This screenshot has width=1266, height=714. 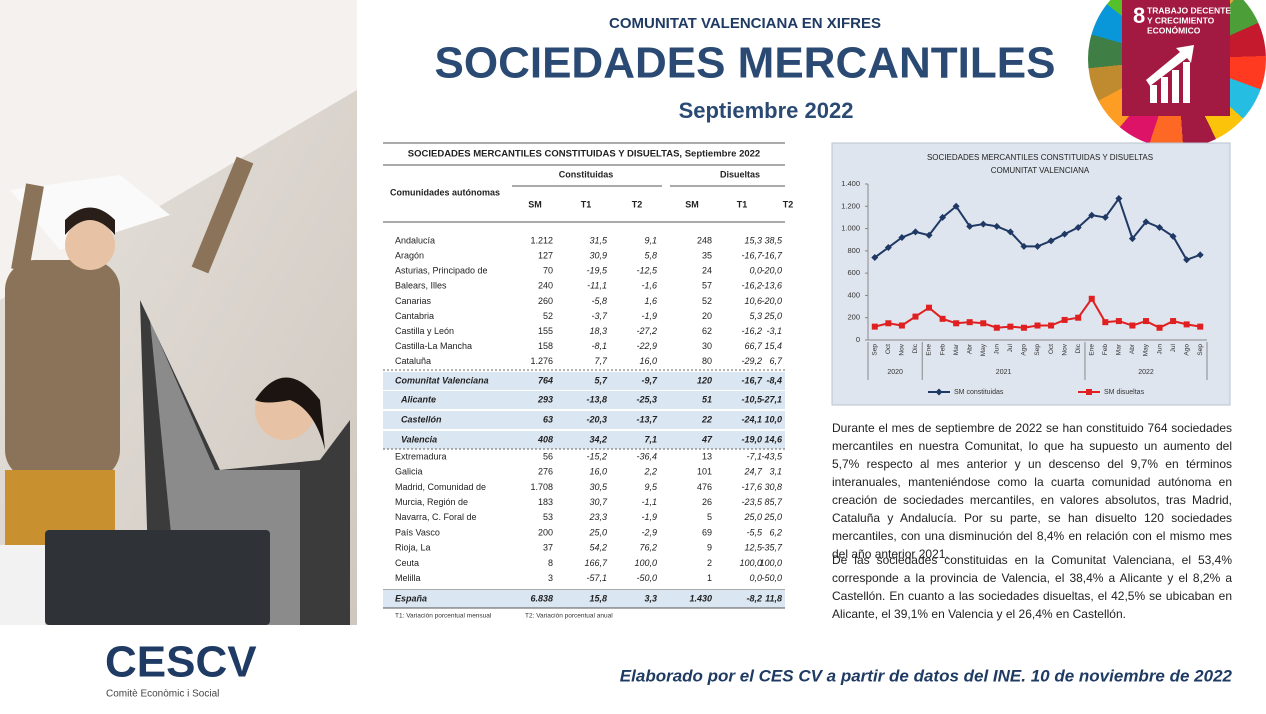 I want to click on row-label: Extremadura, so click(x=421, y=456).